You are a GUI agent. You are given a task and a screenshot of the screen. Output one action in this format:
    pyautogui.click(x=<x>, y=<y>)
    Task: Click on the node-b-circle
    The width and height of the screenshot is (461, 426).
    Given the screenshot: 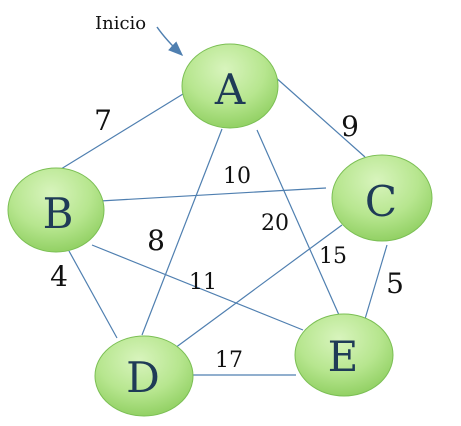 What is the action you would take?
    pyautogui.click(x=56, y=210)
    